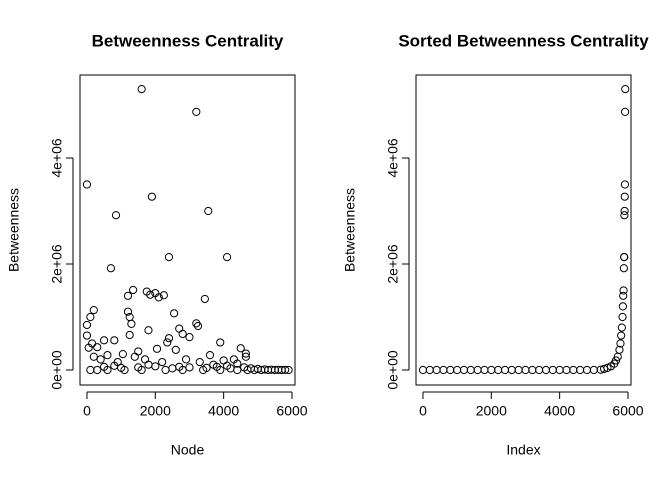  What do you see at coordinates (393, 158) in the screenshot?
I see `y-tick-label: 4e+06` at bounding box center [393, 158].